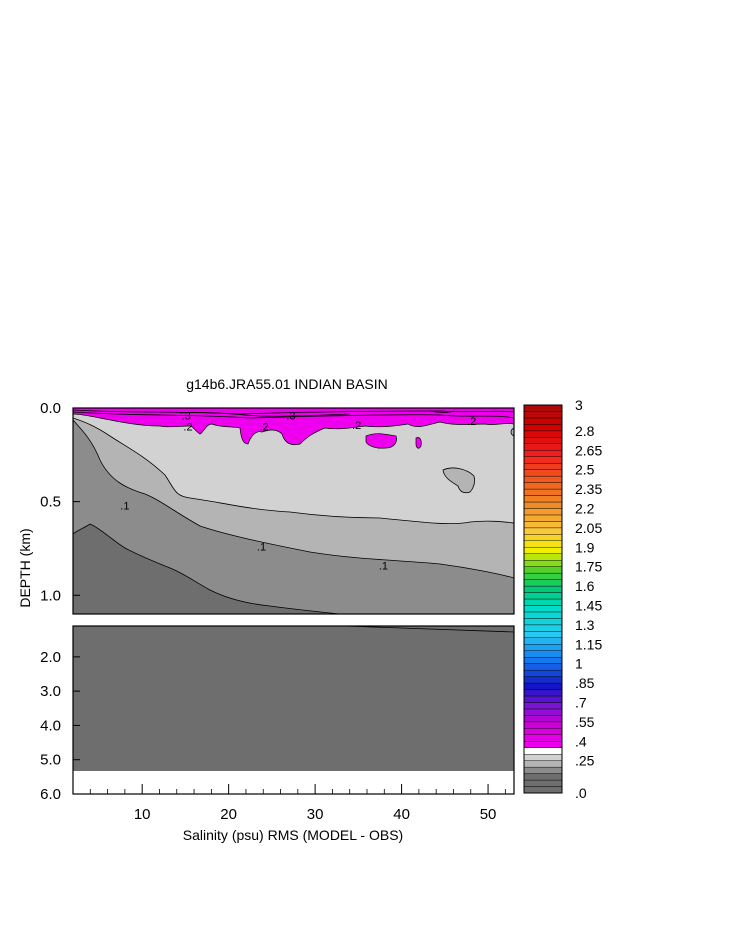  What do you see at coordinates (585, 625) in the screenshot?
I see `colorbar-label: 1.3` at bounding box center [585, 625].